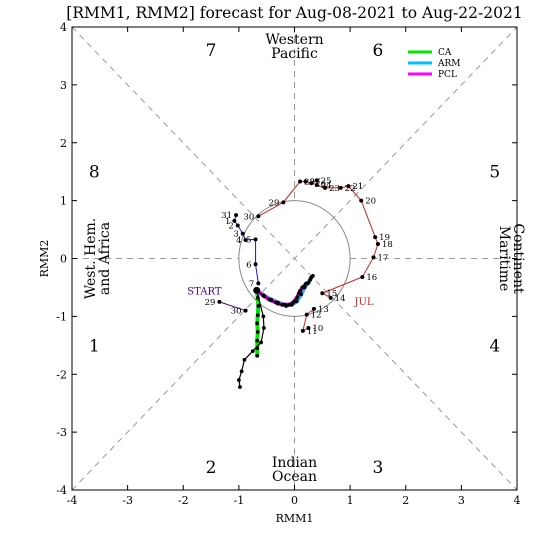 This screenshot has width=540, height=540. I want to click on region-label-right: Maritime, so click(504, 259).